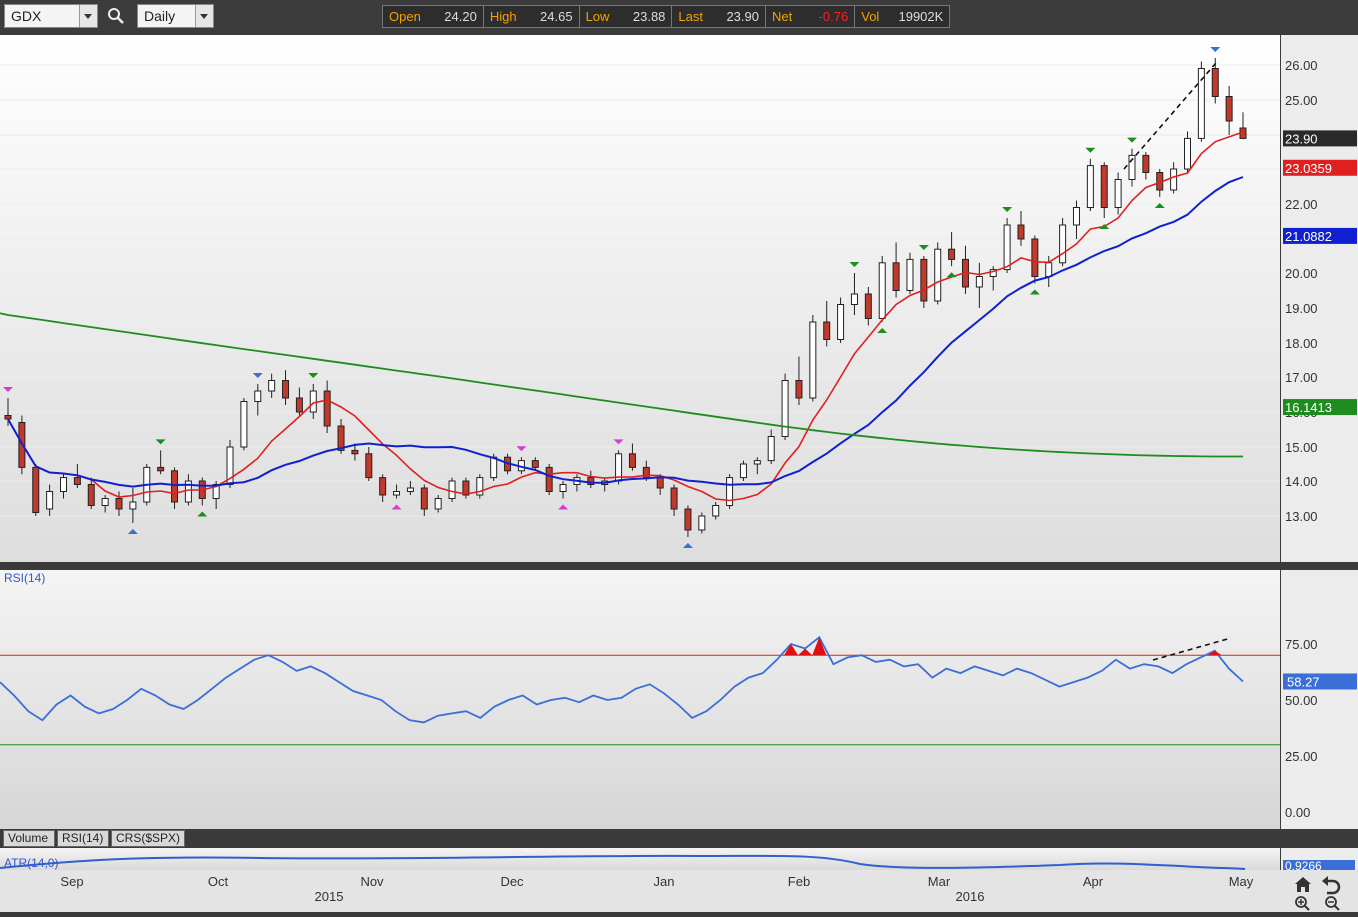  What do you see at coordinates (679, 566) in the screenshot?
I see `panel-separator` at bounding box center [679, 566].